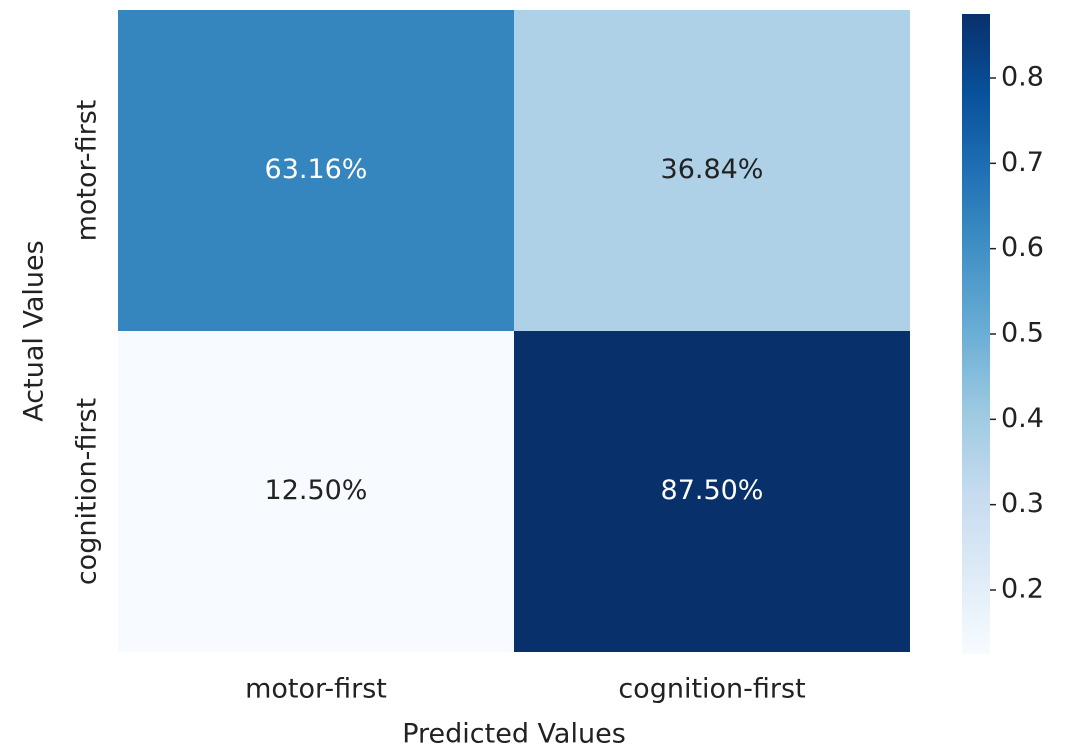 This screenshot has height=753, width=1066. What do you see at coordinates (1022, 247) in the screenshot?
I see `colorbar-tick-label: 0.6` at bounding box center [1022, 247].